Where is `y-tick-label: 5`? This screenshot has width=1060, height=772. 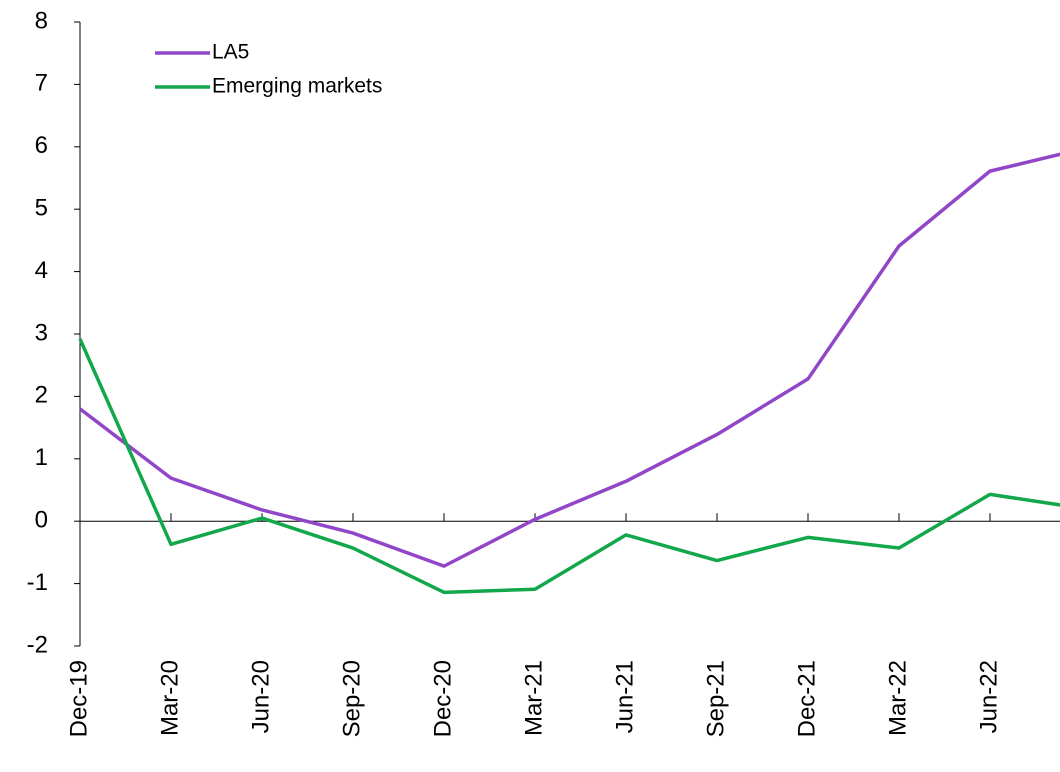 y-tick-label: 5 is located at coordinates (41, 208).